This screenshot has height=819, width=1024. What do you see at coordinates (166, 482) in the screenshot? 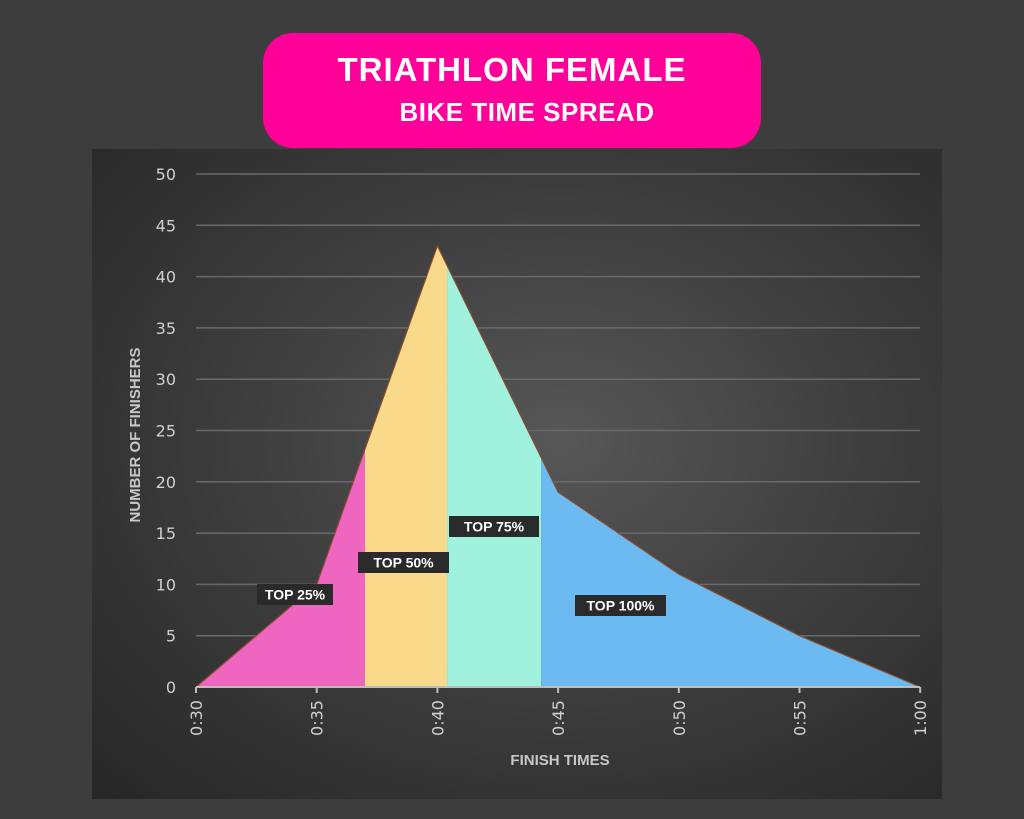
I see `y-tick-label: 20` at bounding box center [166, 482].